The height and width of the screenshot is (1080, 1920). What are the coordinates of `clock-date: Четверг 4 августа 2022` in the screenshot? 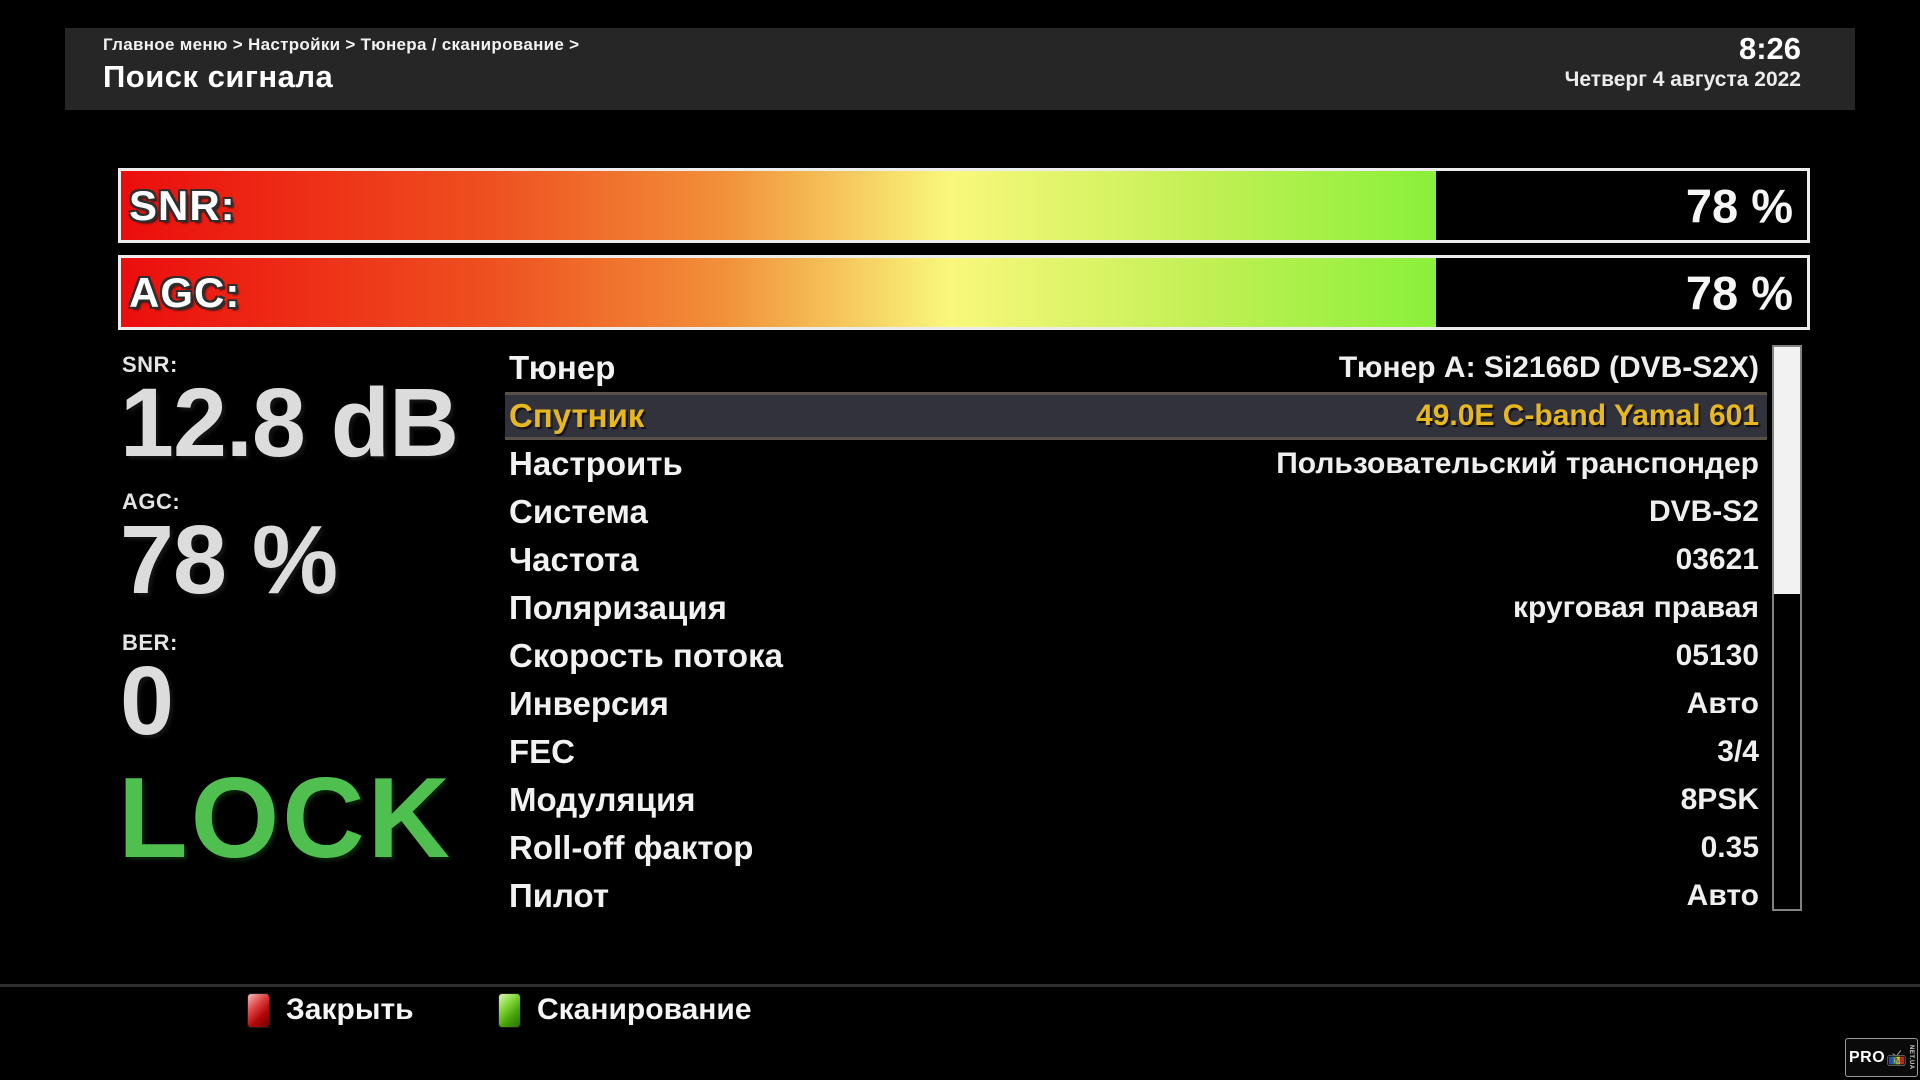 It's located at (1682, 80).